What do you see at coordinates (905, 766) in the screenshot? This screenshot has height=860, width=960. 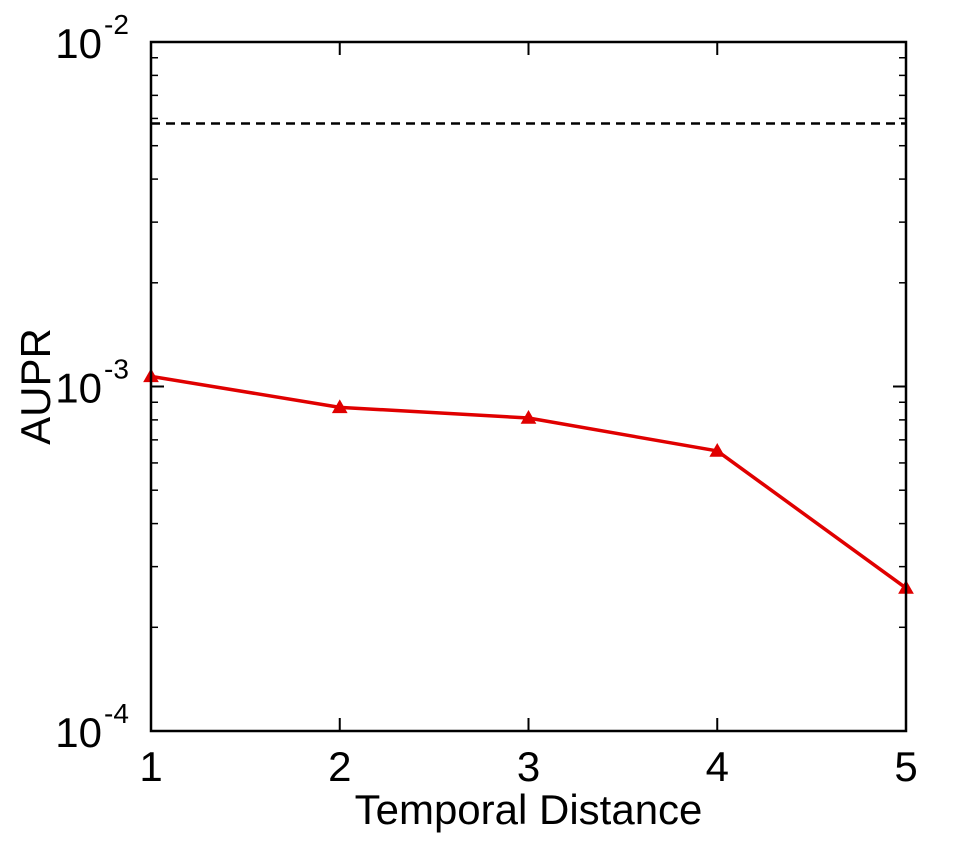 I see `x-tick-label: 5` at bounding box center [905, 766].